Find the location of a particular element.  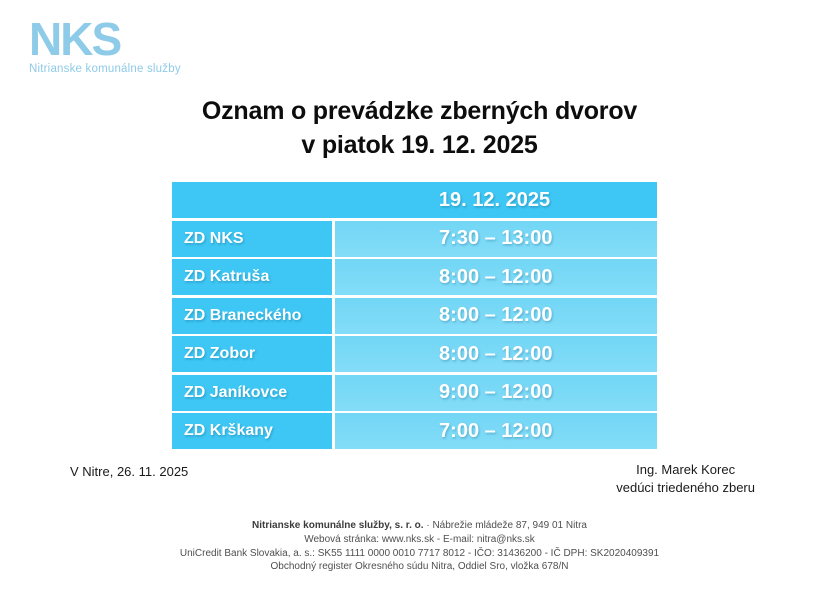

table-row-label: ZD Zobor is located at coordinates (252, 354).